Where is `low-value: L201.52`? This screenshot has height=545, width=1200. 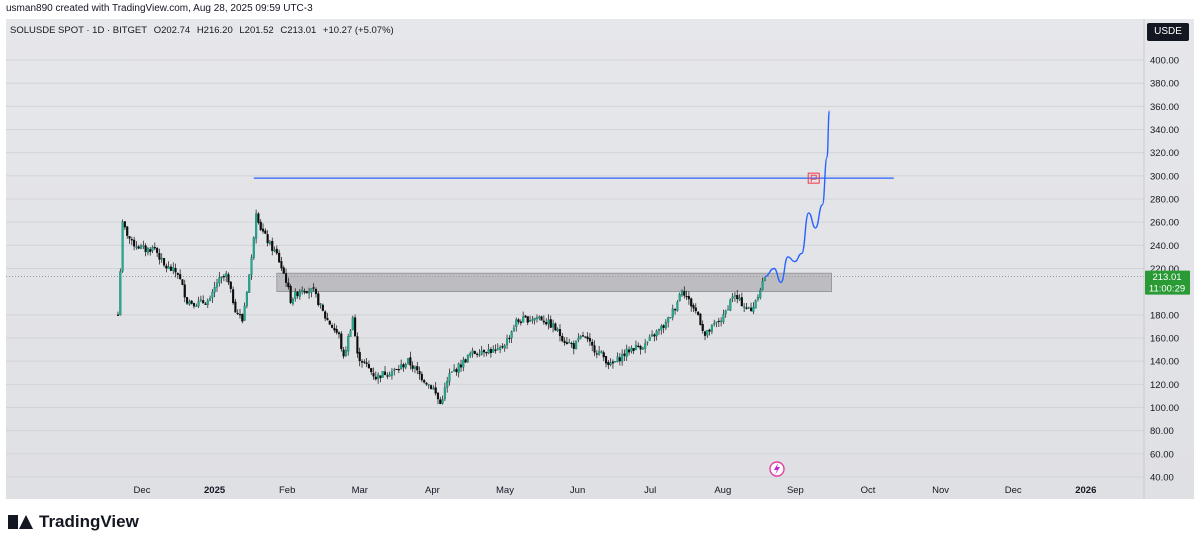
low-value: L201.52 is located at coordinates (256, 30).